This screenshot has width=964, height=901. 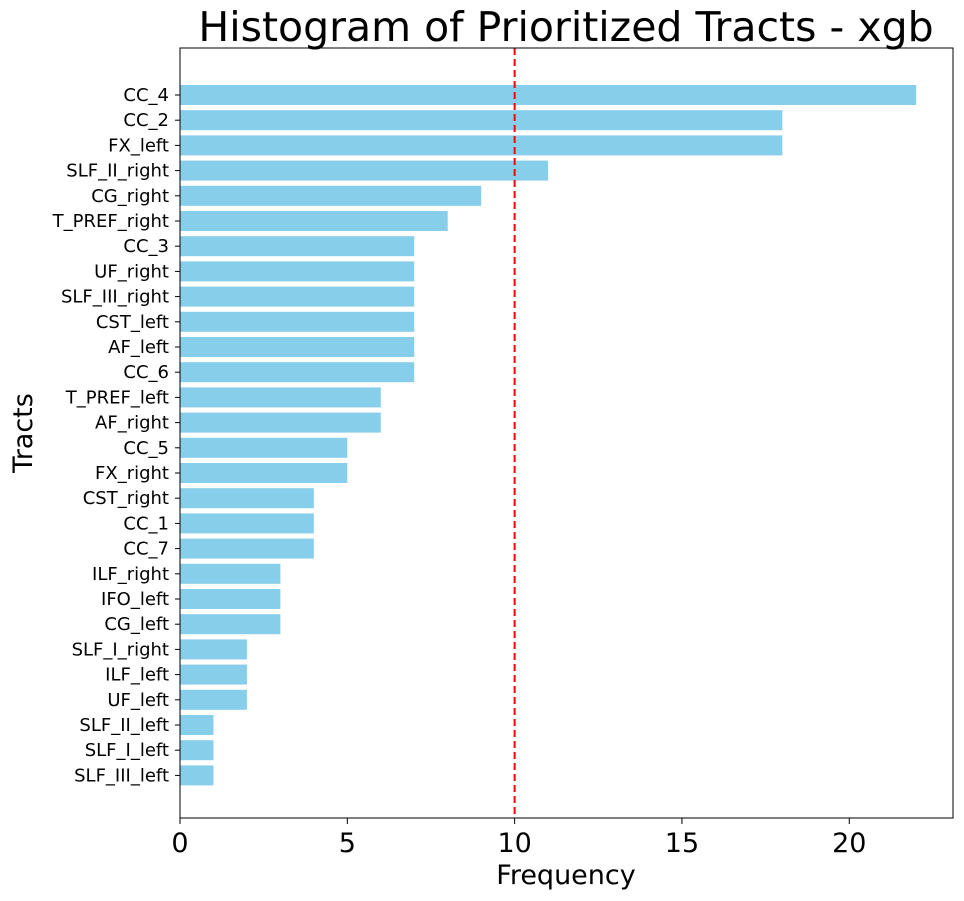 I want to click on y-tick-label: ILF_right, so click(x=130, y=574).